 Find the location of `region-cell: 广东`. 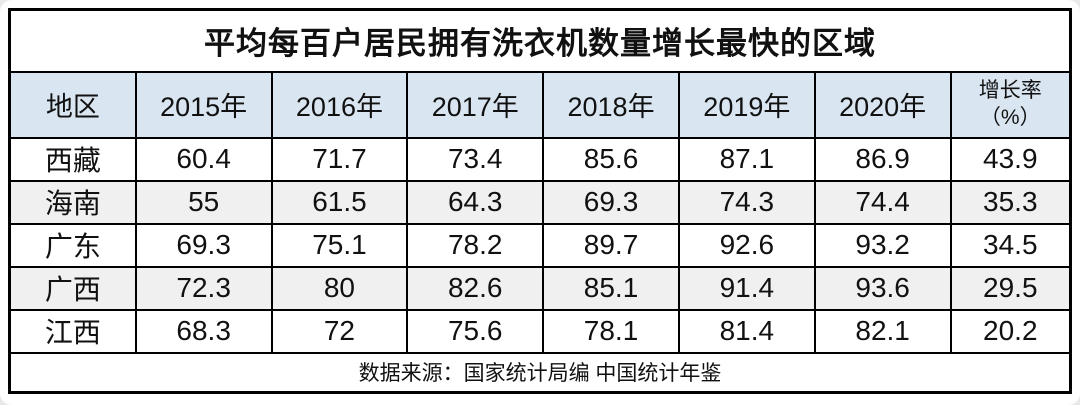

region-cell: 广东 is located at coordinates (72, 245).